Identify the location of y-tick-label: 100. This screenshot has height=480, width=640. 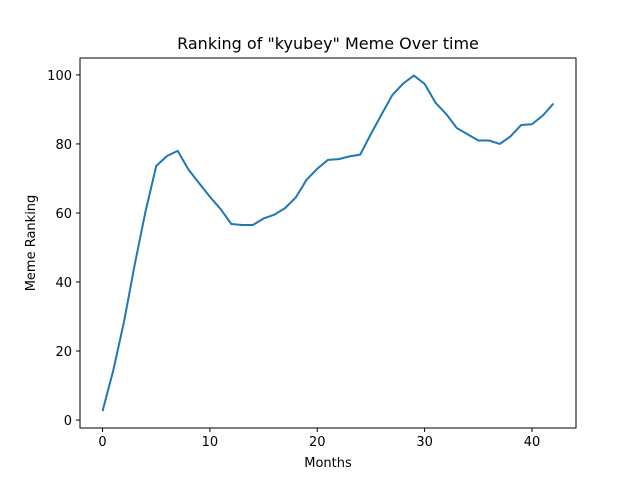
(59, 76).